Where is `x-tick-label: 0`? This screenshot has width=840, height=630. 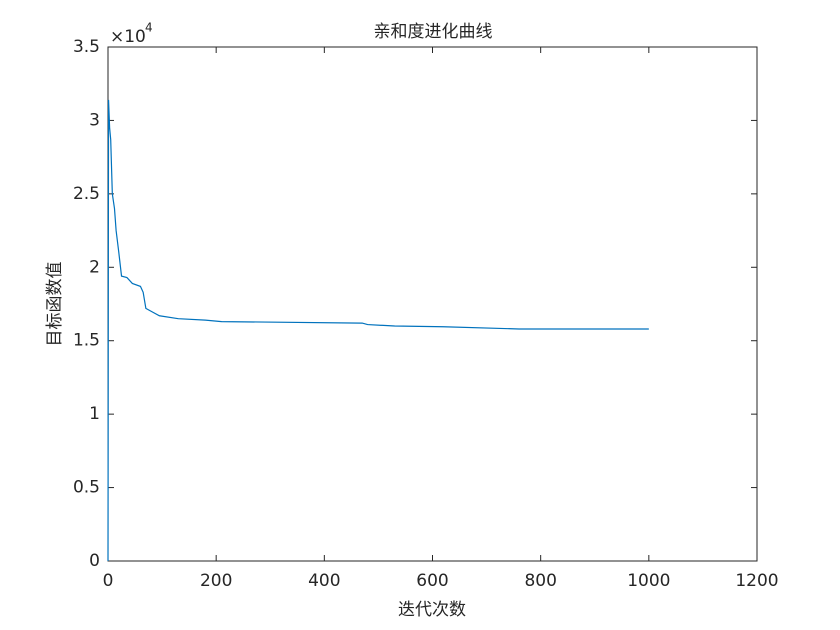 x-tick-label: 0 is located at coordinates (108, 581).